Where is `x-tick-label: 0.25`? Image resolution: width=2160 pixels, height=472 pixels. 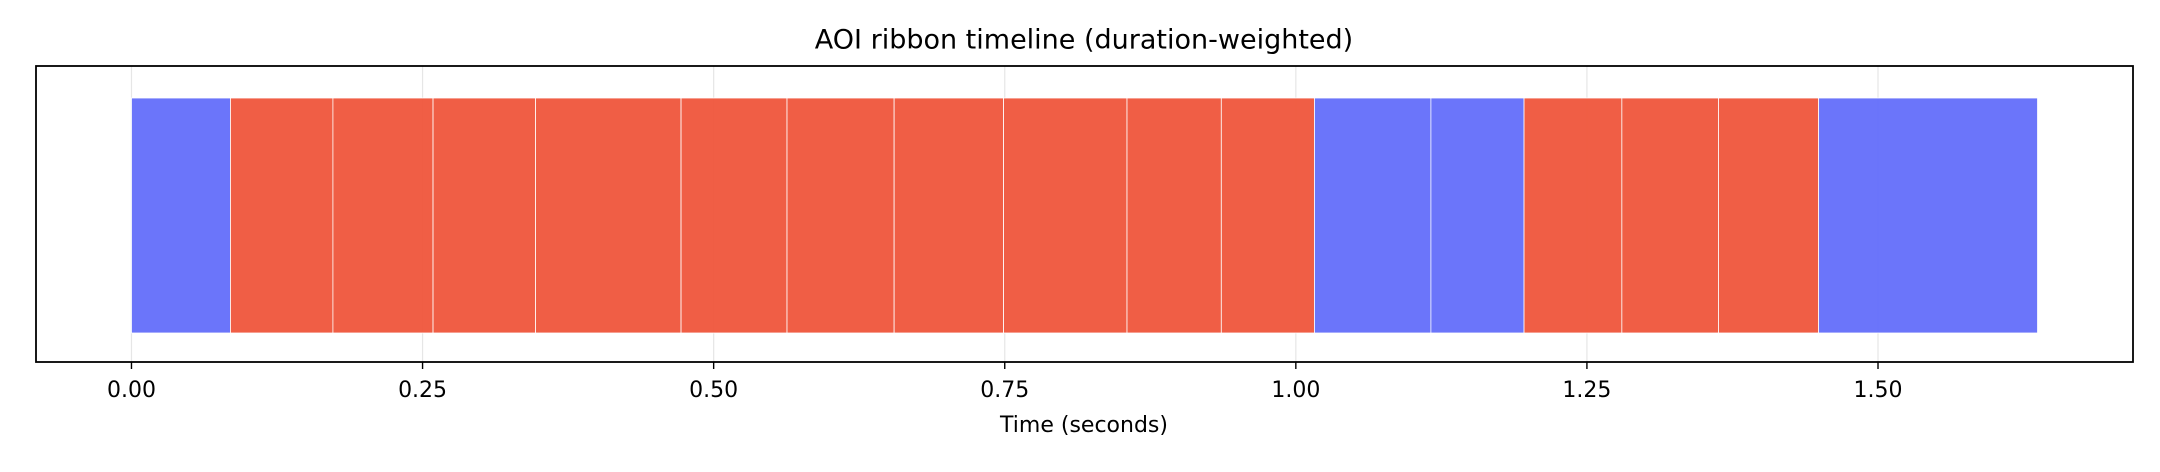 x-tick-label: 0.25 is located at coordinates (422, 390).